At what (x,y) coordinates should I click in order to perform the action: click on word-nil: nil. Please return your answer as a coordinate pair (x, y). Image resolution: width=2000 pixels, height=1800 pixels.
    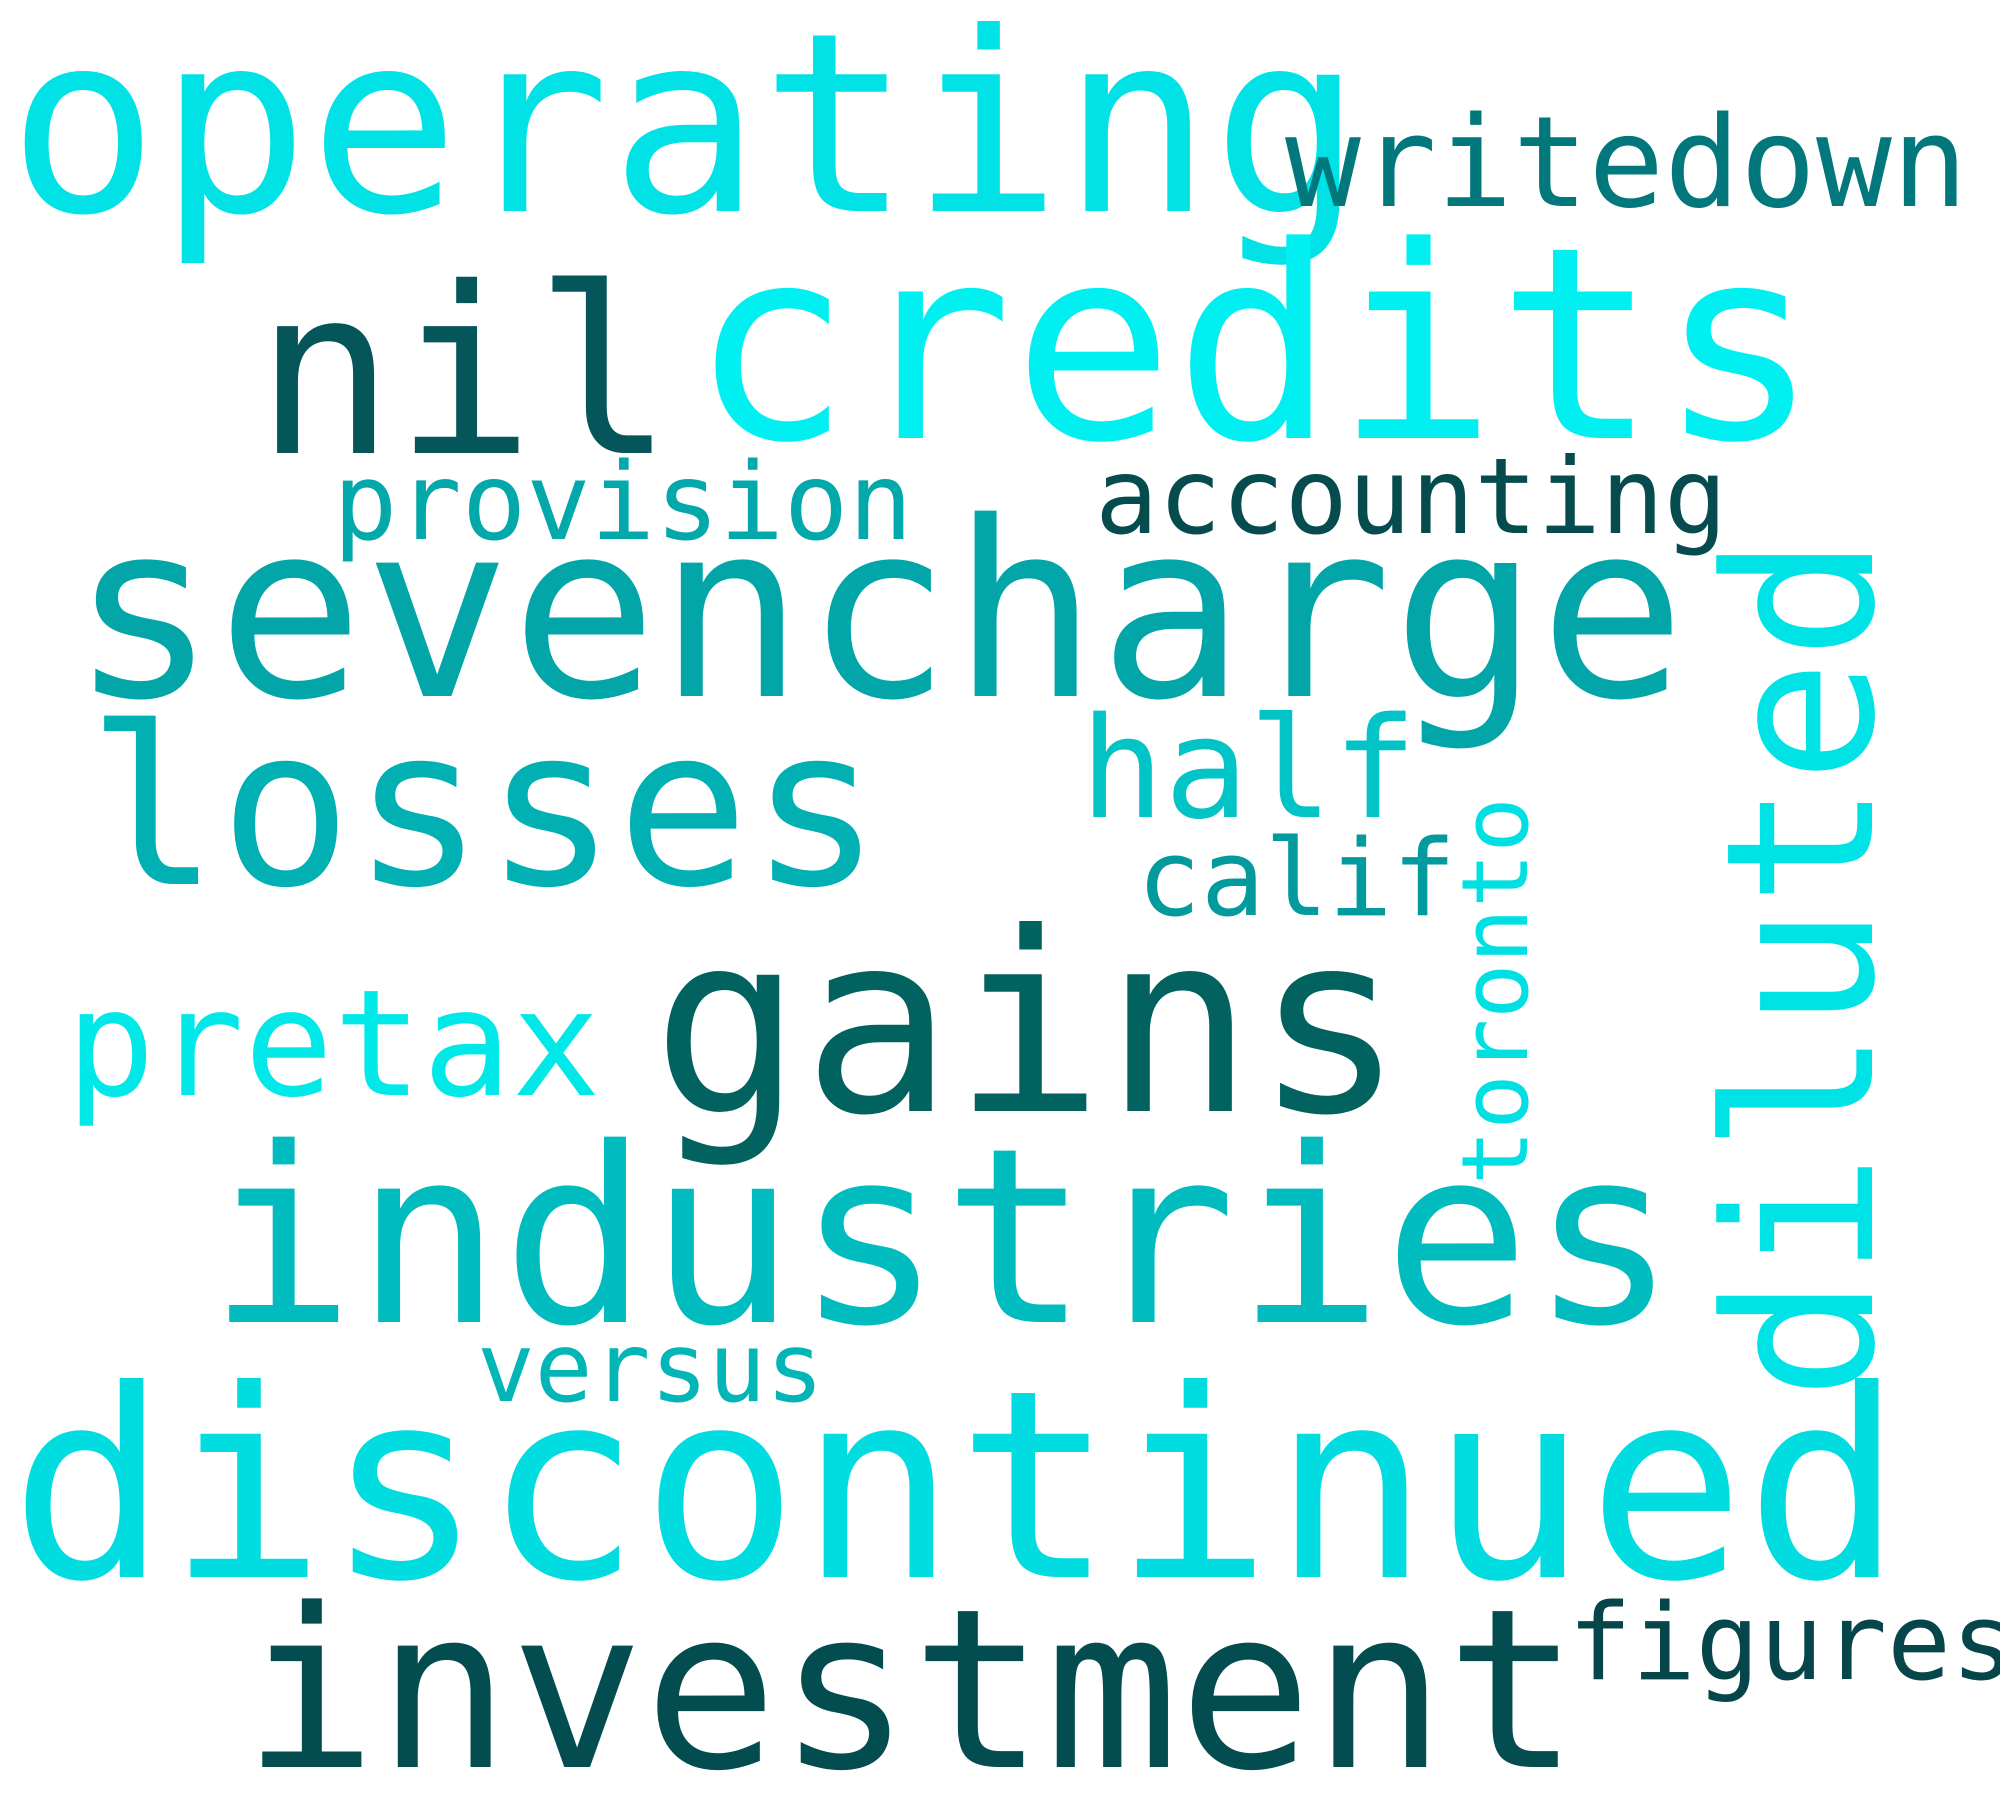
    Looking at the image, I should click on (465, 373).